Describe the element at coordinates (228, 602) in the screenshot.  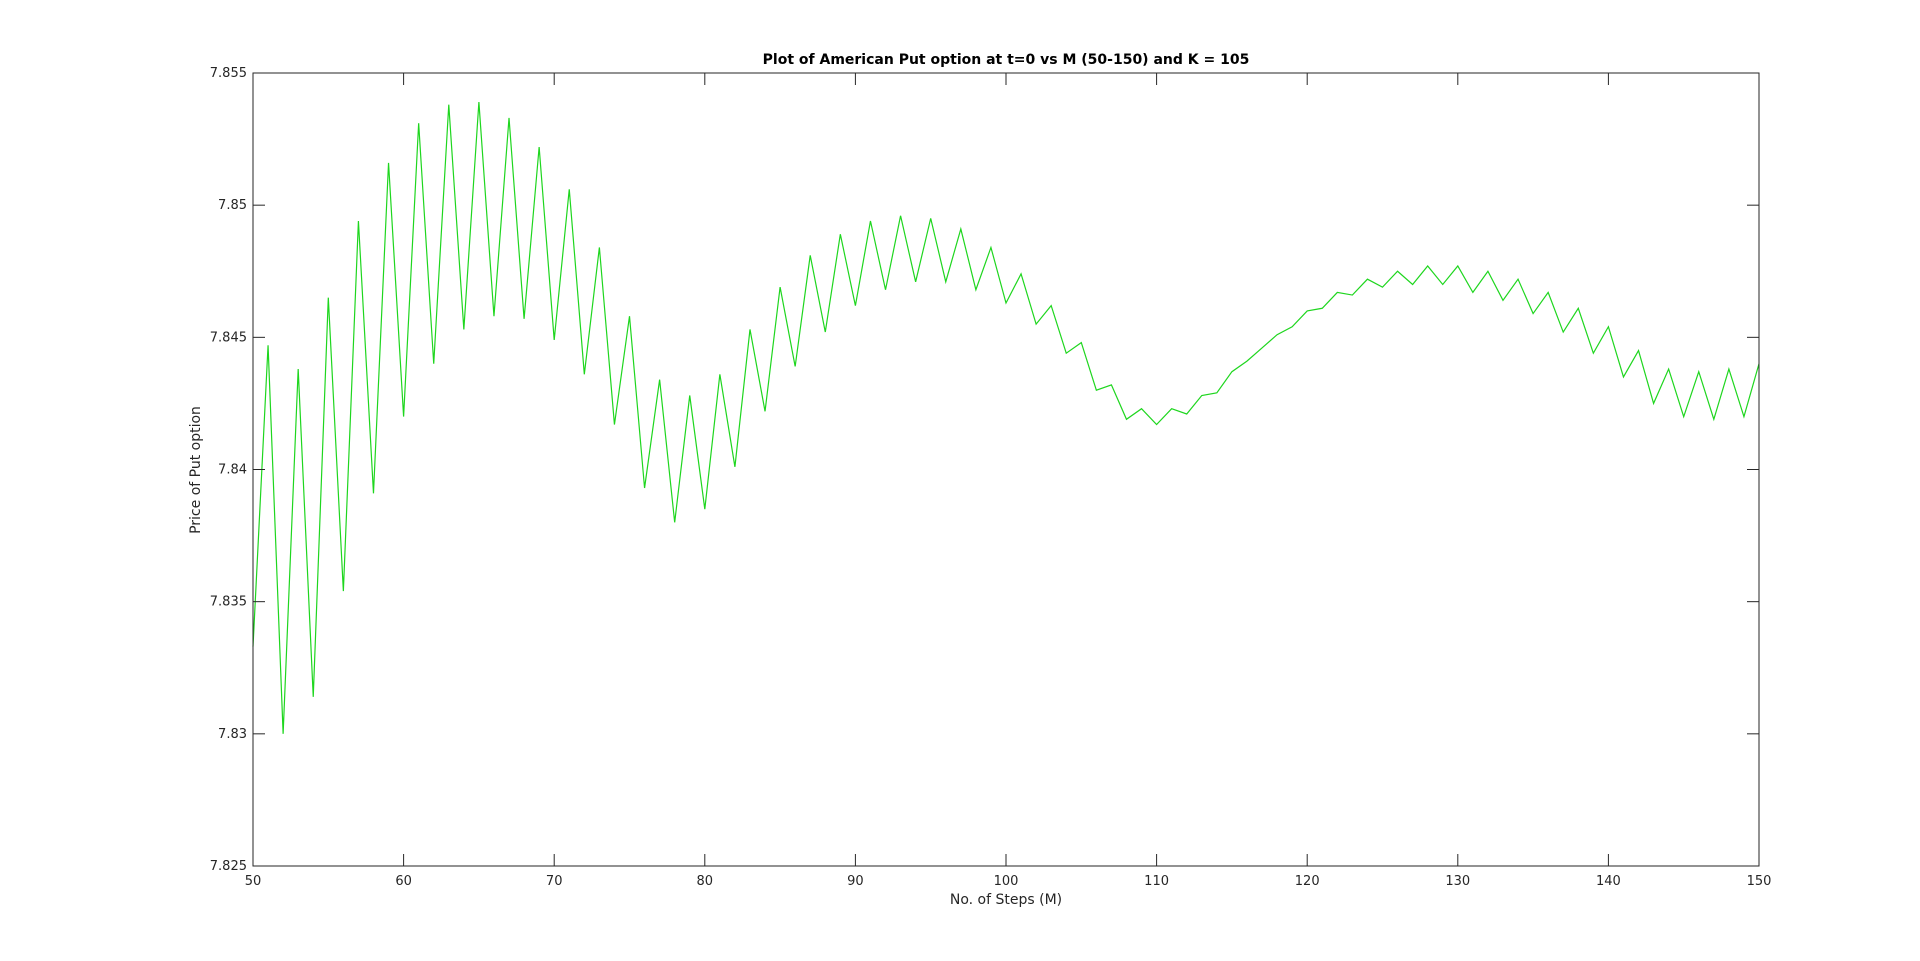
I see `y-tick-label: 7.835` at that location.